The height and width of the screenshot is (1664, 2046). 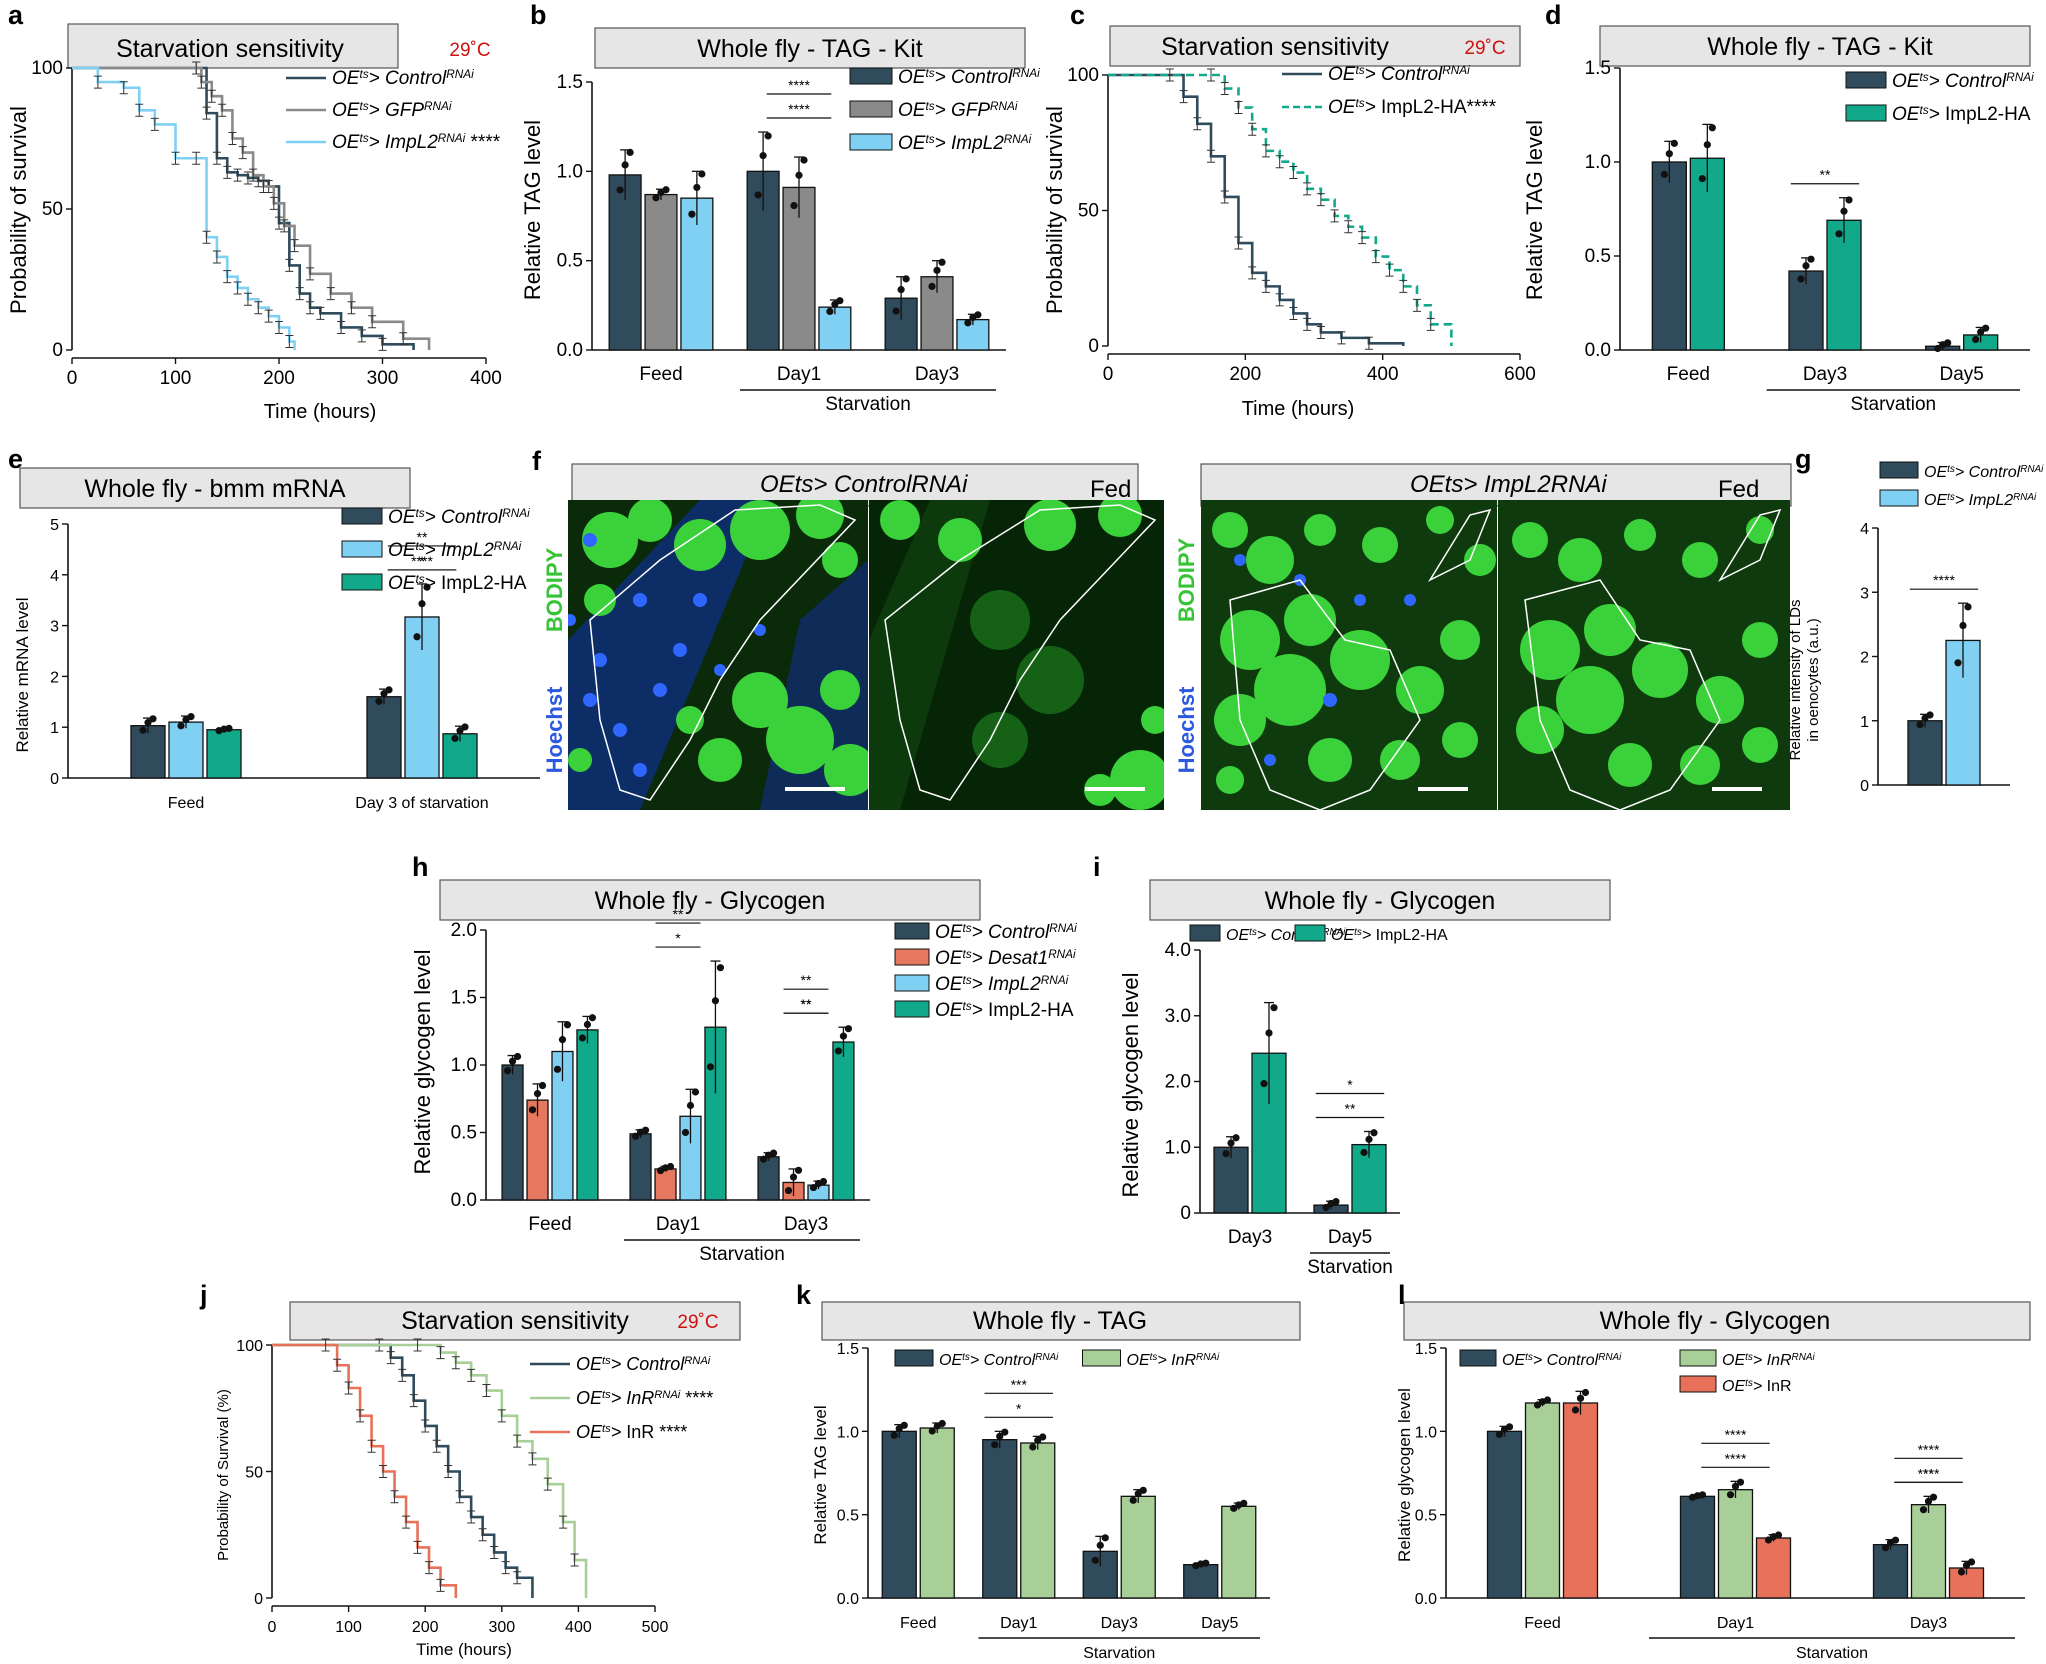 What do you see at coordinates (848, 1516) in the screenshot?
I see `y-tick-label-k: 0.5` at bounding box center [848, 1516].